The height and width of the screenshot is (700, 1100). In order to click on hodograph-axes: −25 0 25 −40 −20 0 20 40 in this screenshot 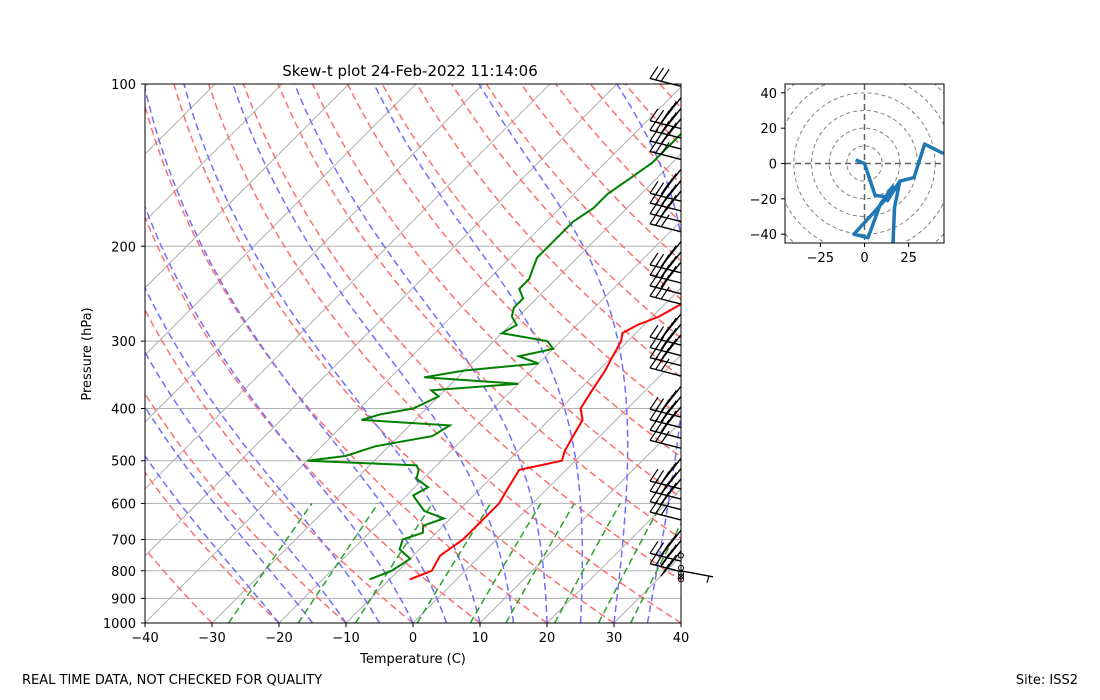, I will do `click(833, 176)`.